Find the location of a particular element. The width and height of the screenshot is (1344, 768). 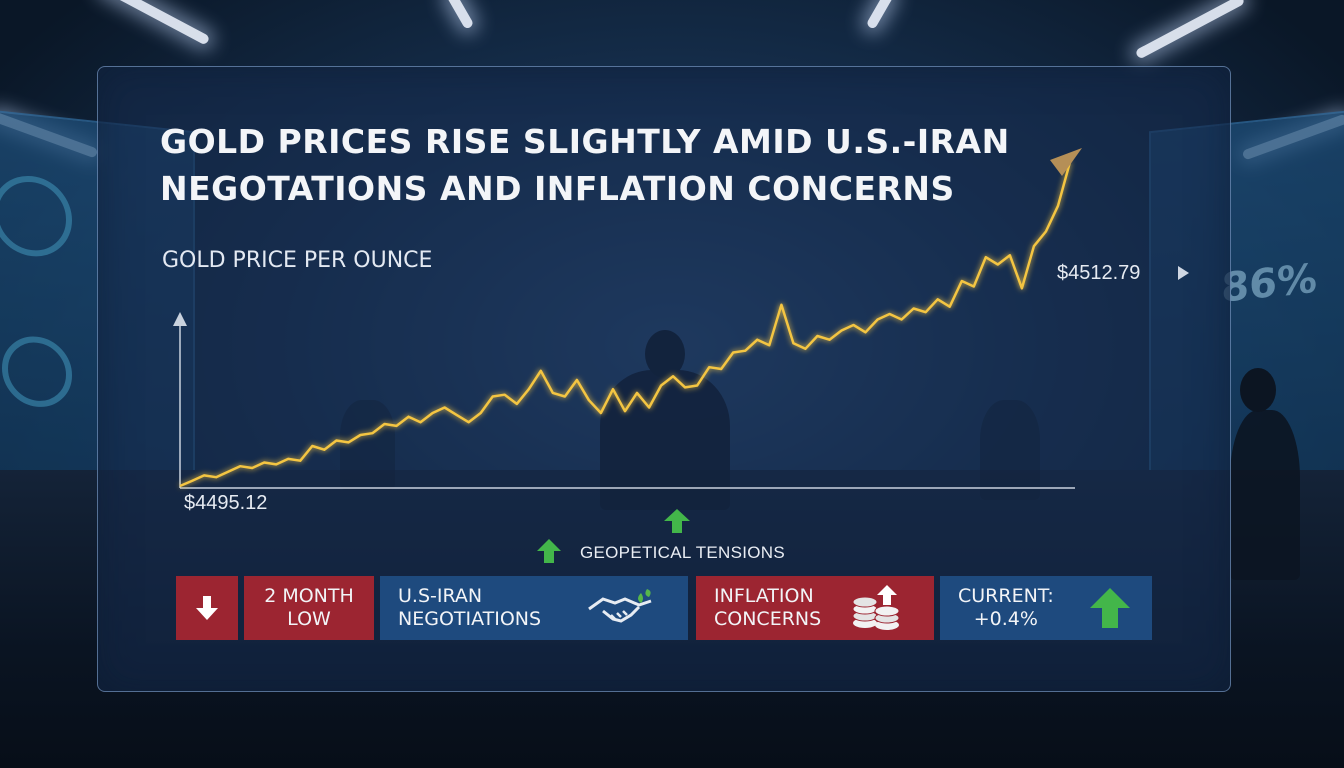

status-tile-down is located at coordinates (207, 608).